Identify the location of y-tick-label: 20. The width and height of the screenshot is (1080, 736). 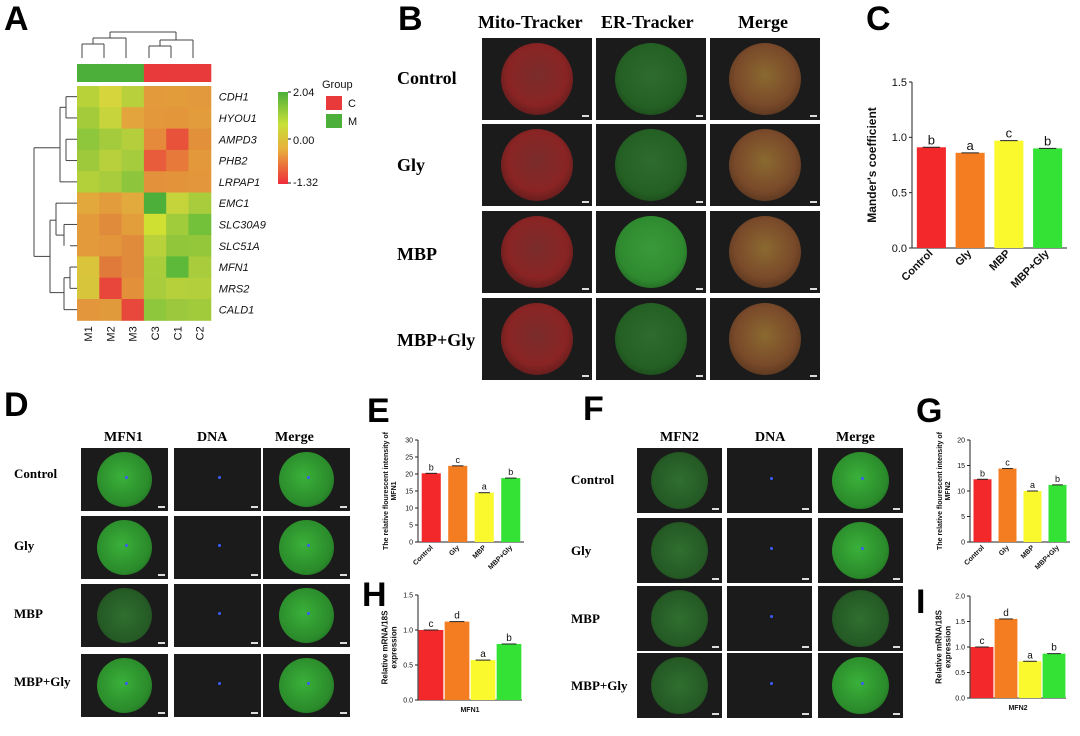
(961, 440).